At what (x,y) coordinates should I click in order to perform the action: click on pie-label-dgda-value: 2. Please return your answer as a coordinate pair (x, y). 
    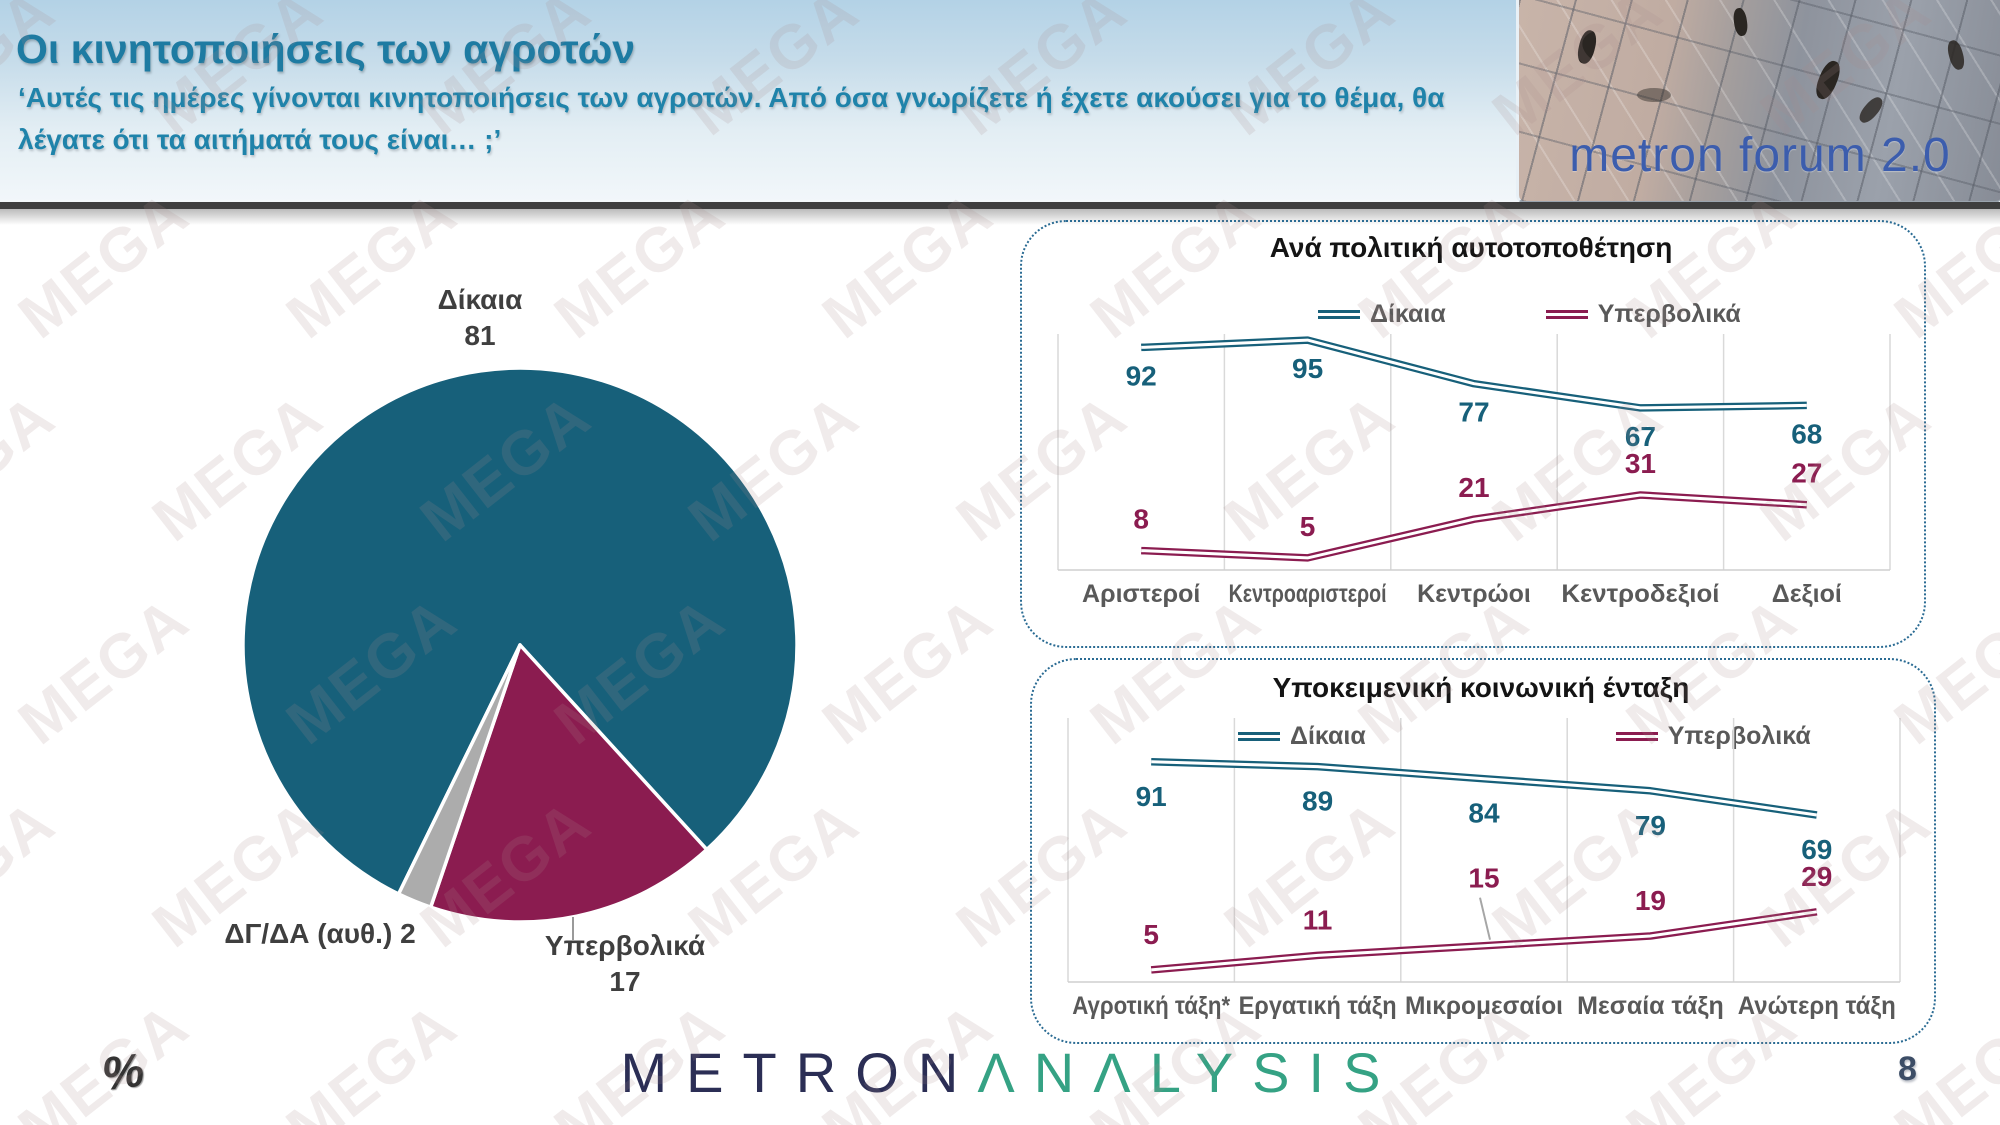
    Looking at the image, I should click on (408, 933).